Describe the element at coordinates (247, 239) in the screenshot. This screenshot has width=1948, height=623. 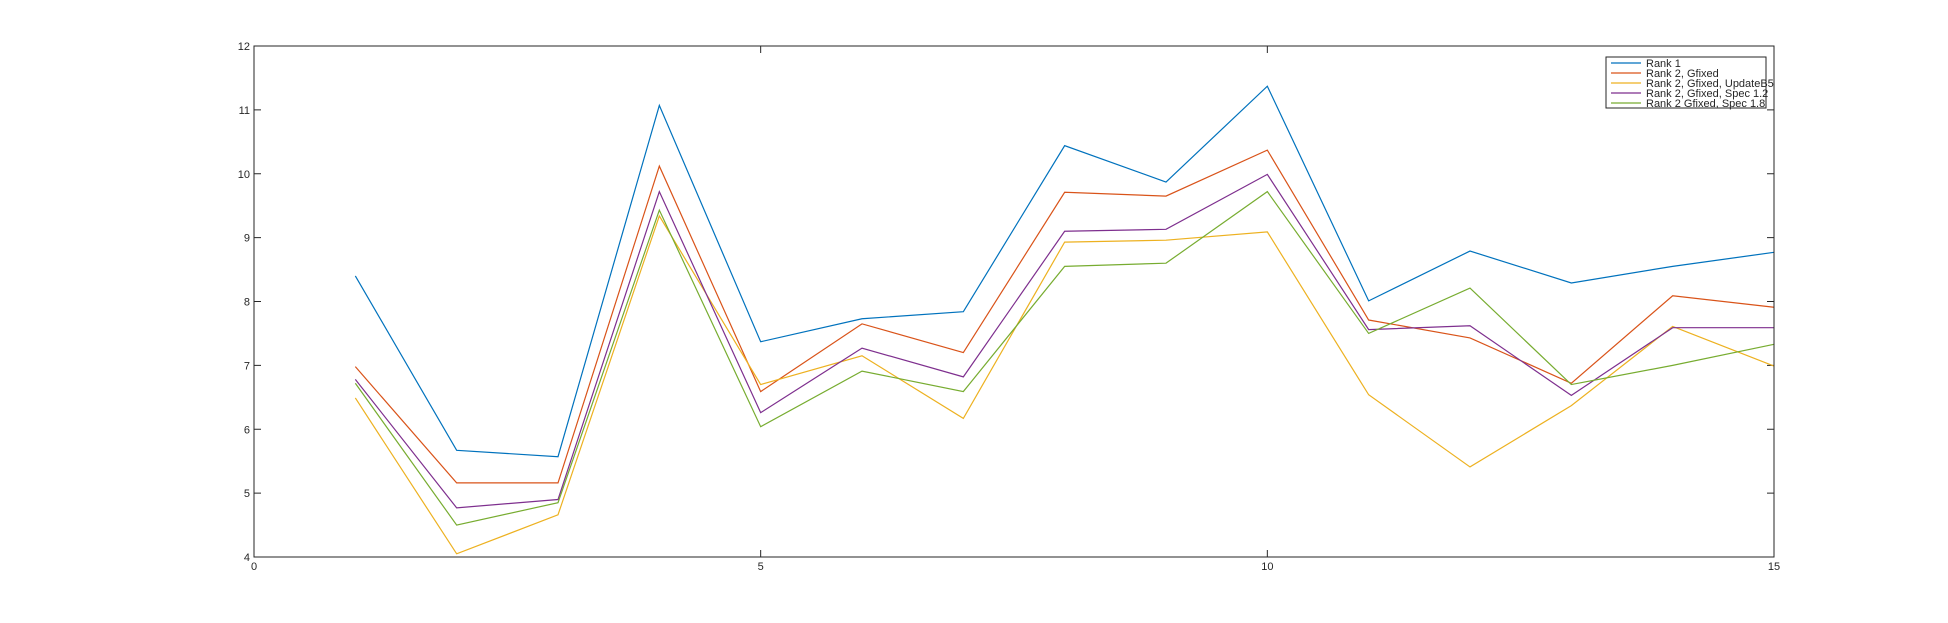
I see `y-tick-label: 9` at that location.